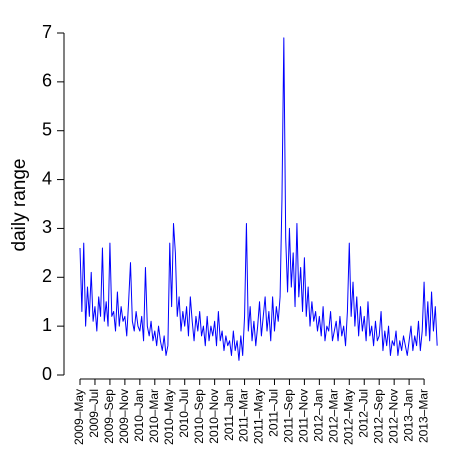 The image size is (474, 475). Describe the element at coordinates (319, 415) in the screenshot. I see `x-tick-label: 2012–Jan` at that location.